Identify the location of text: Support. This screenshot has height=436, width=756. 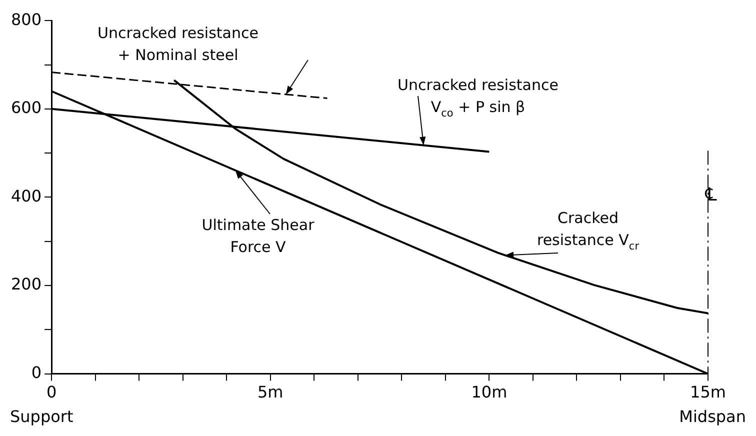
(42, 416).